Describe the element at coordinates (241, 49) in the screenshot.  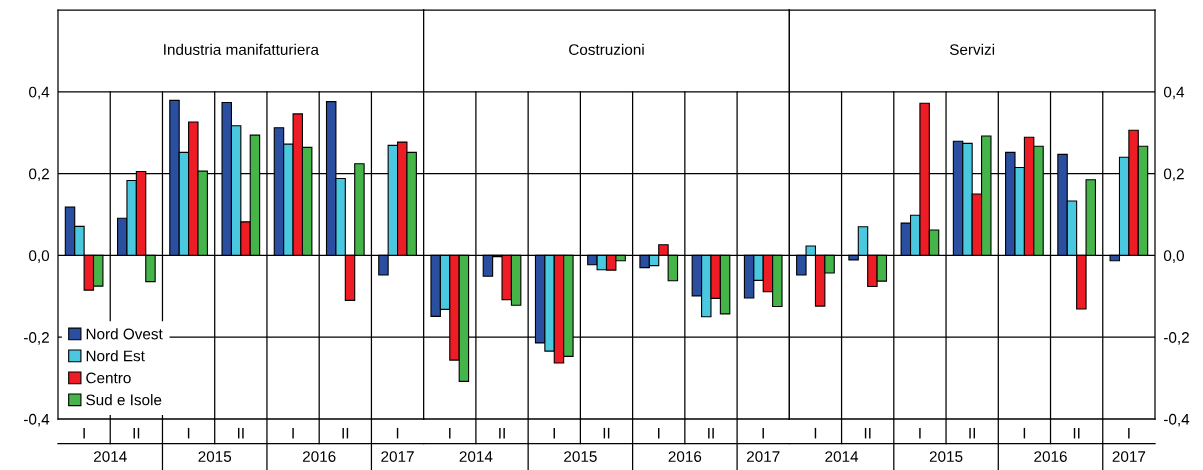
I see `text: Industria manifatturiera` at that location.